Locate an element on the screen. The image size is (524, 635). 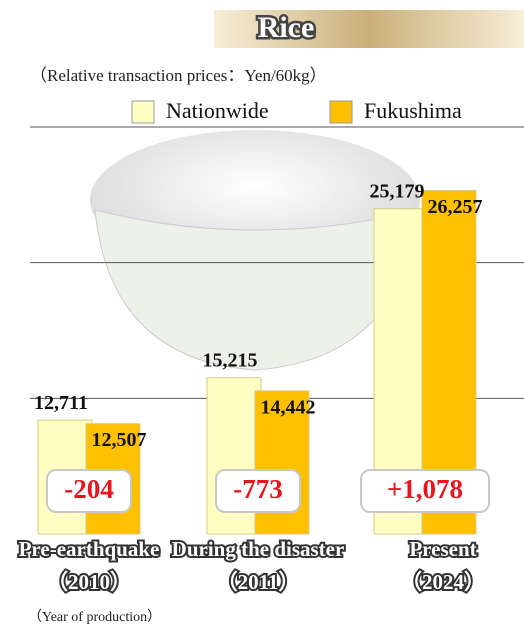
x-tick-label: Present is located at coordinates (442, 549).